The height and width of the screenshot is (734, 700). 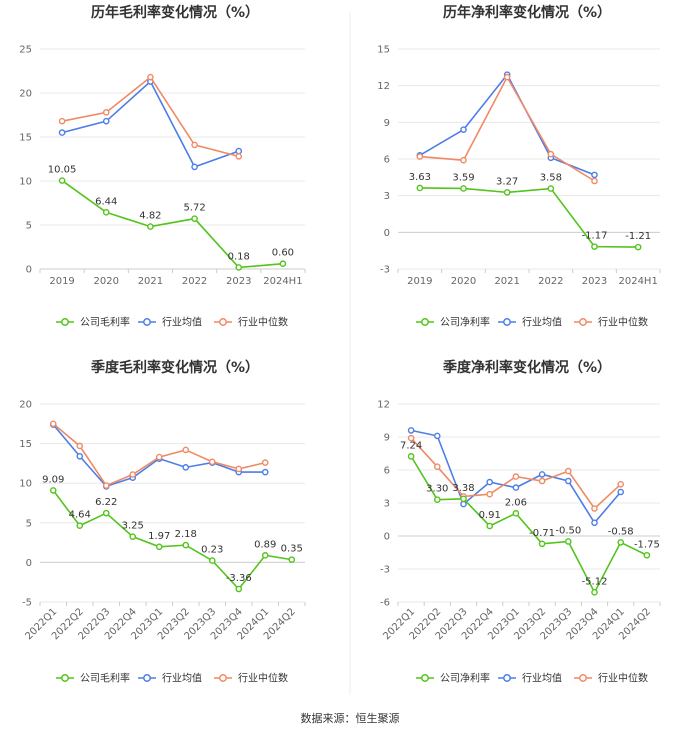 What do you see at coordinates (25, 138) in the screenshot?
I see `y-tick-label: 15` at bounding box center [25, 138].